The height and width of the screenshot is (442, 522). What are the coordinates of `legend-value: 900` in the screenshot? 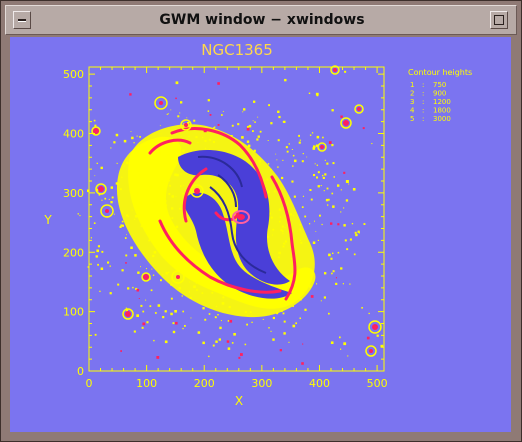 It's located at (439, 94).